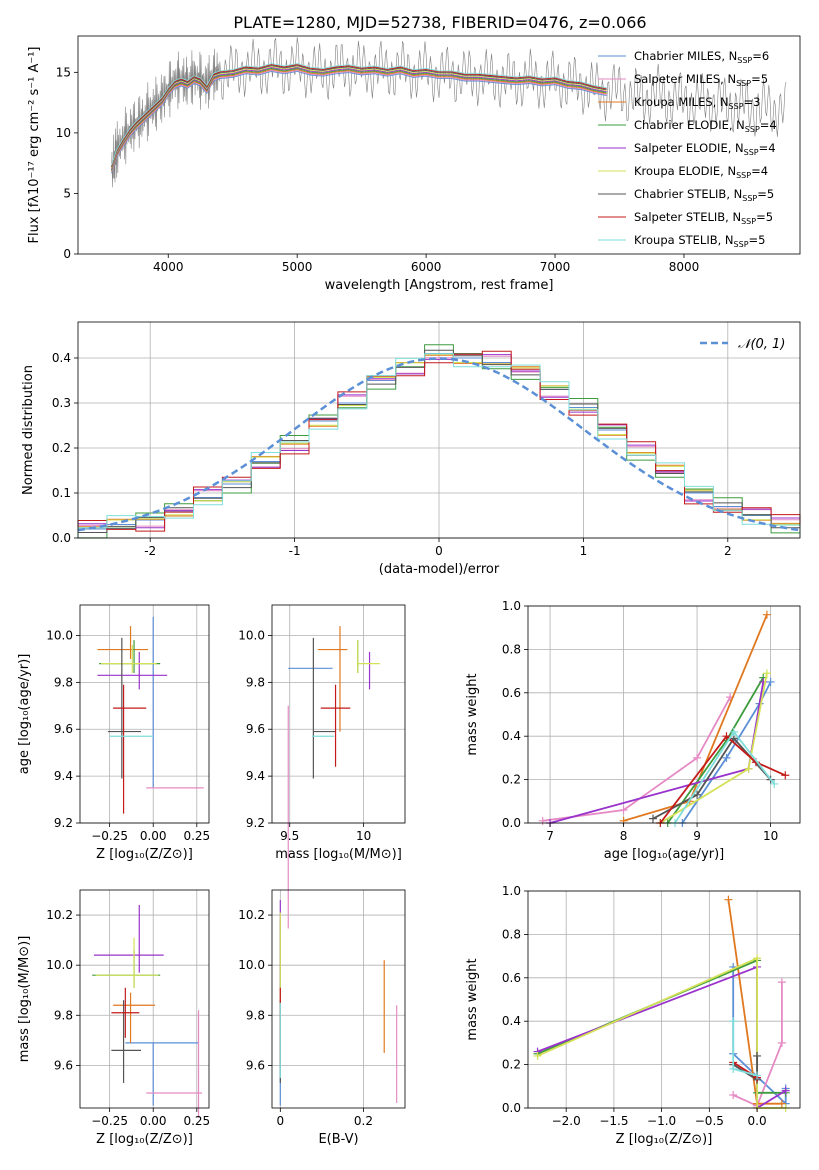 This screenshot has width=819, height=1170. I want to click on y-tick-label: 1.0, so click(511, 891).